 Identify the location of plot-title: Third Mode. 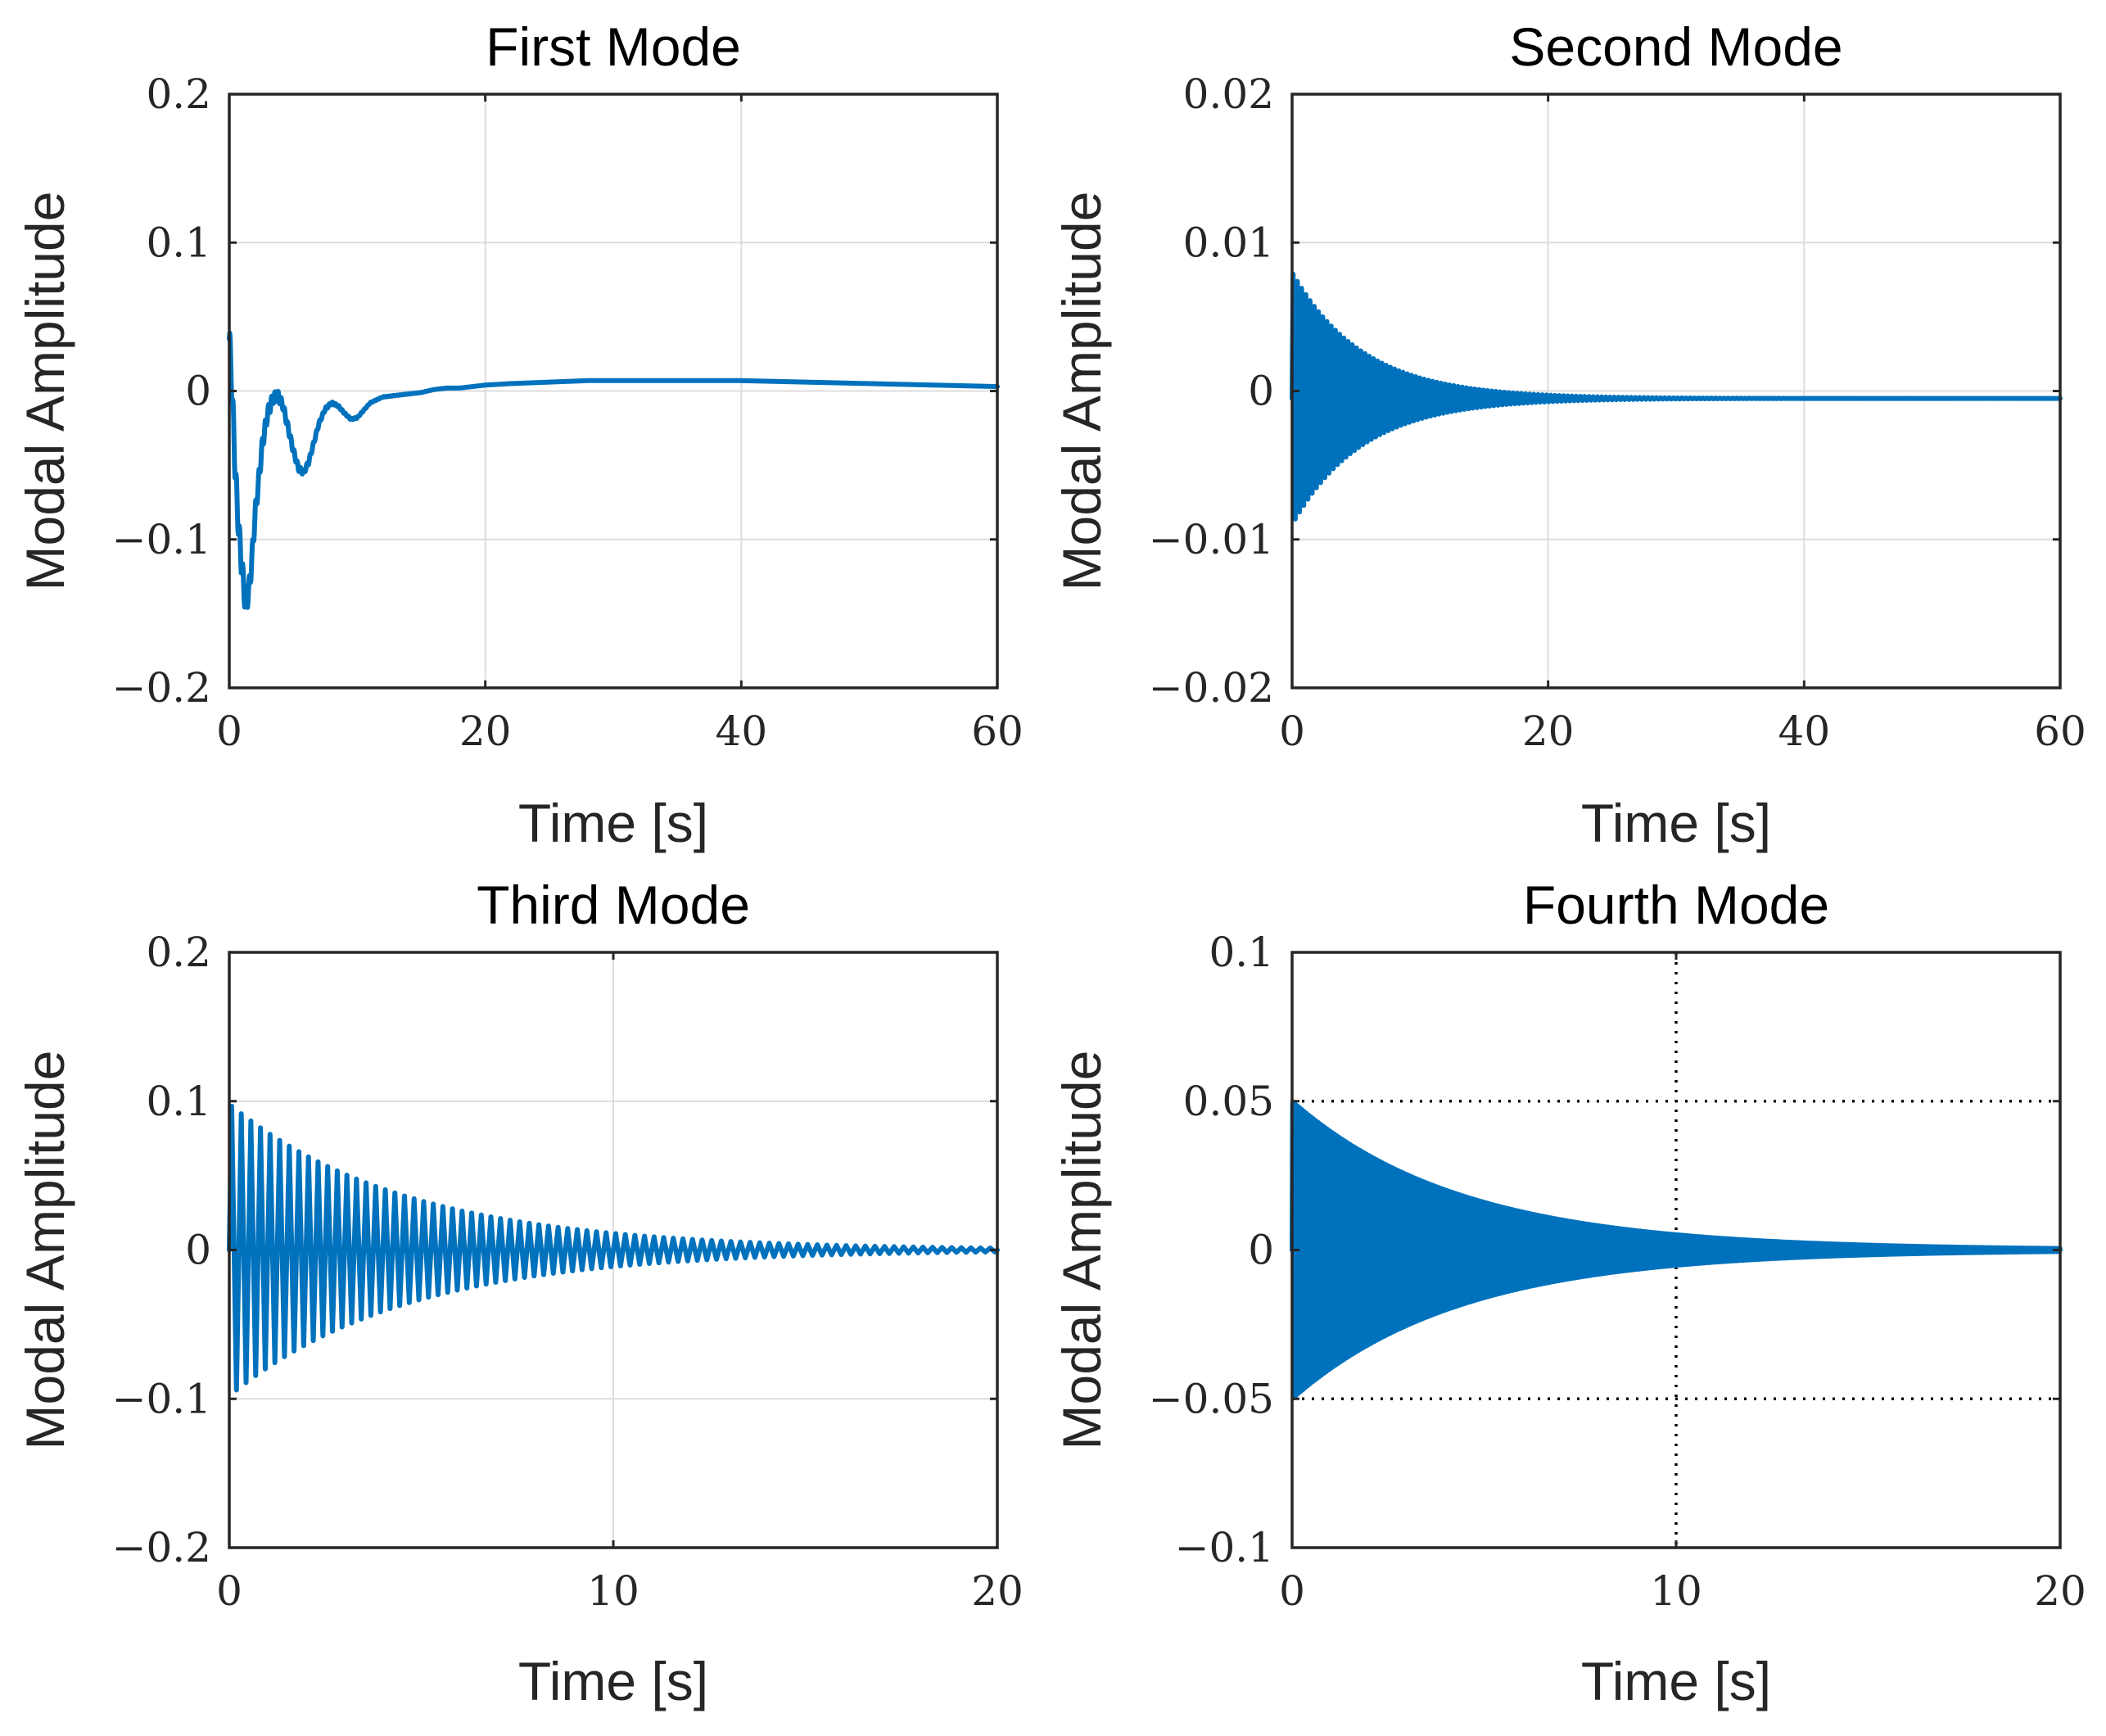
(614, 905).